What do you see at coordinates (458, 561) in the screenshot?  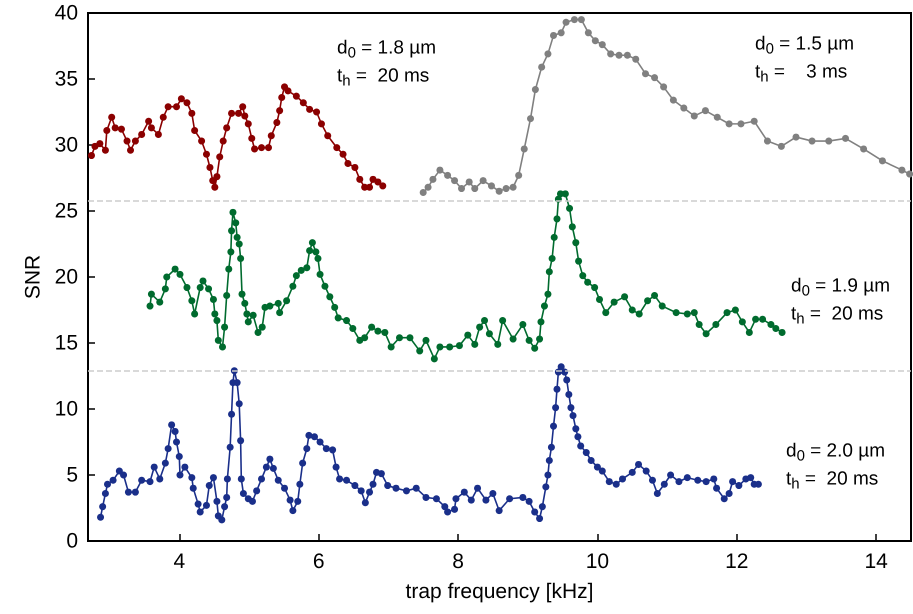 I see `x-tick-label: 8` at bounding box center [458, 561].